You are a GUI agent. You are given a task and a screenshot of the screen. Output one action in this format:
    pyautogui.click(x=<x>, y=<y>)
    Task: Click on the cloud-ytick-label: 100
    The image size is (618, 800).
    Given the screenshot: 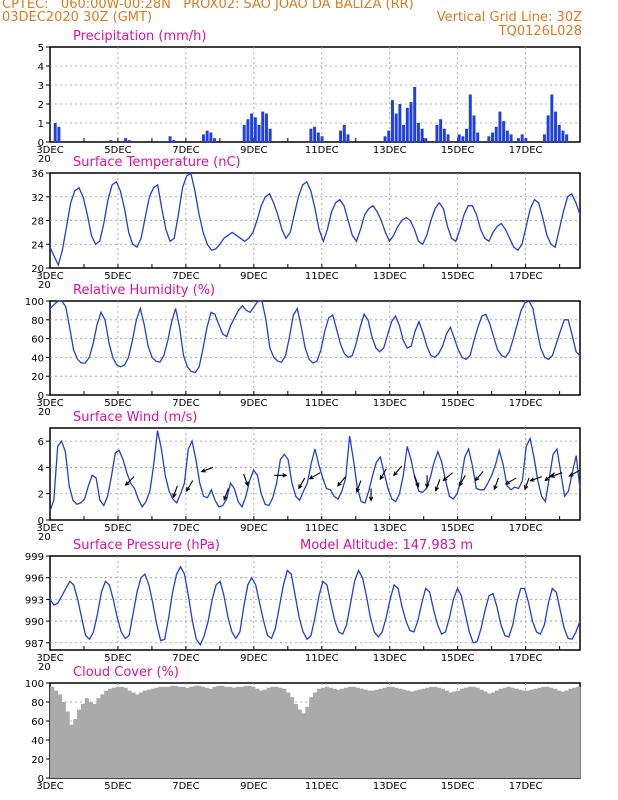 What is the action you would take?
    pyautogui.click(x=34, y=684)
    